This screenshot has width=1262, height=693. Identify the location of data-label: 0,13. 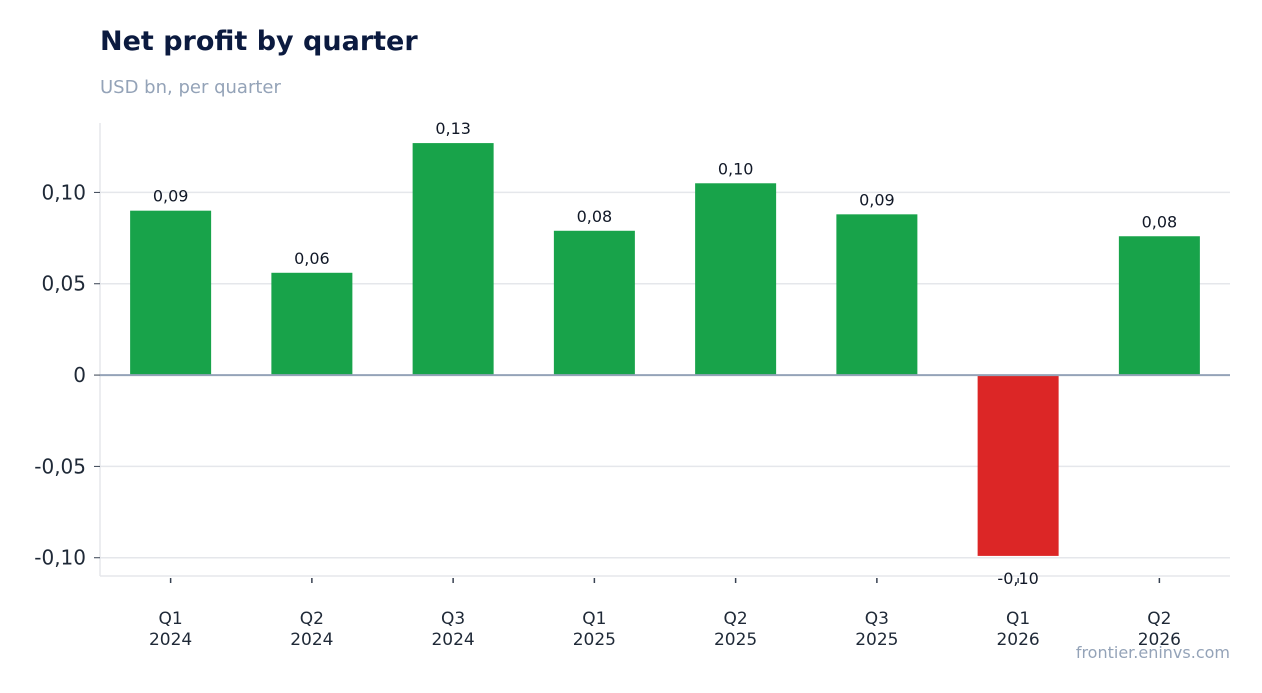
(453, 128).